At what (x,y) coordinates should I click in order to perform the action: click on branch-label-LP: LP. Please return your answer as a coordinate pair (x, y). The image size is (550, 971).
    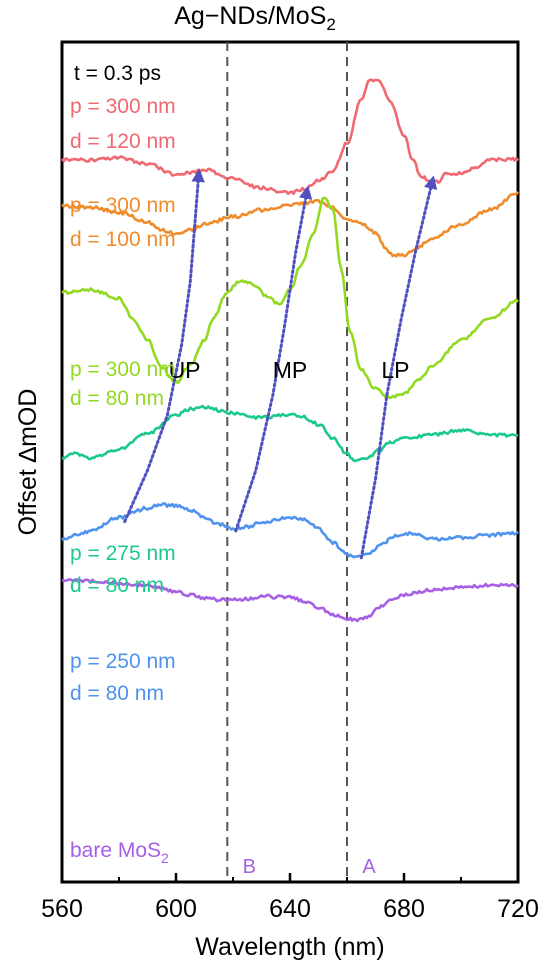
    Looking at the image, I should click on (395, 370).